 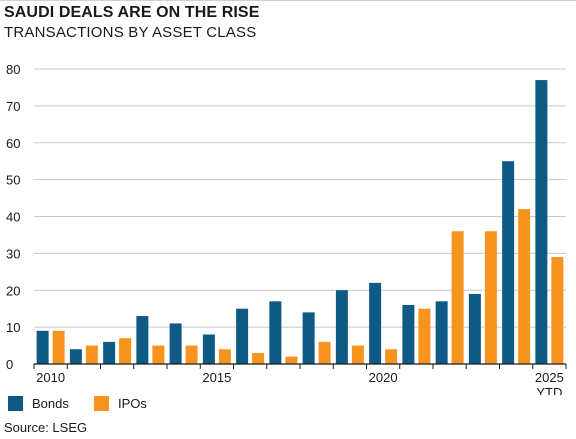 I want to click on legend-label-bonds: Bonds, so click(x=50, y=403).